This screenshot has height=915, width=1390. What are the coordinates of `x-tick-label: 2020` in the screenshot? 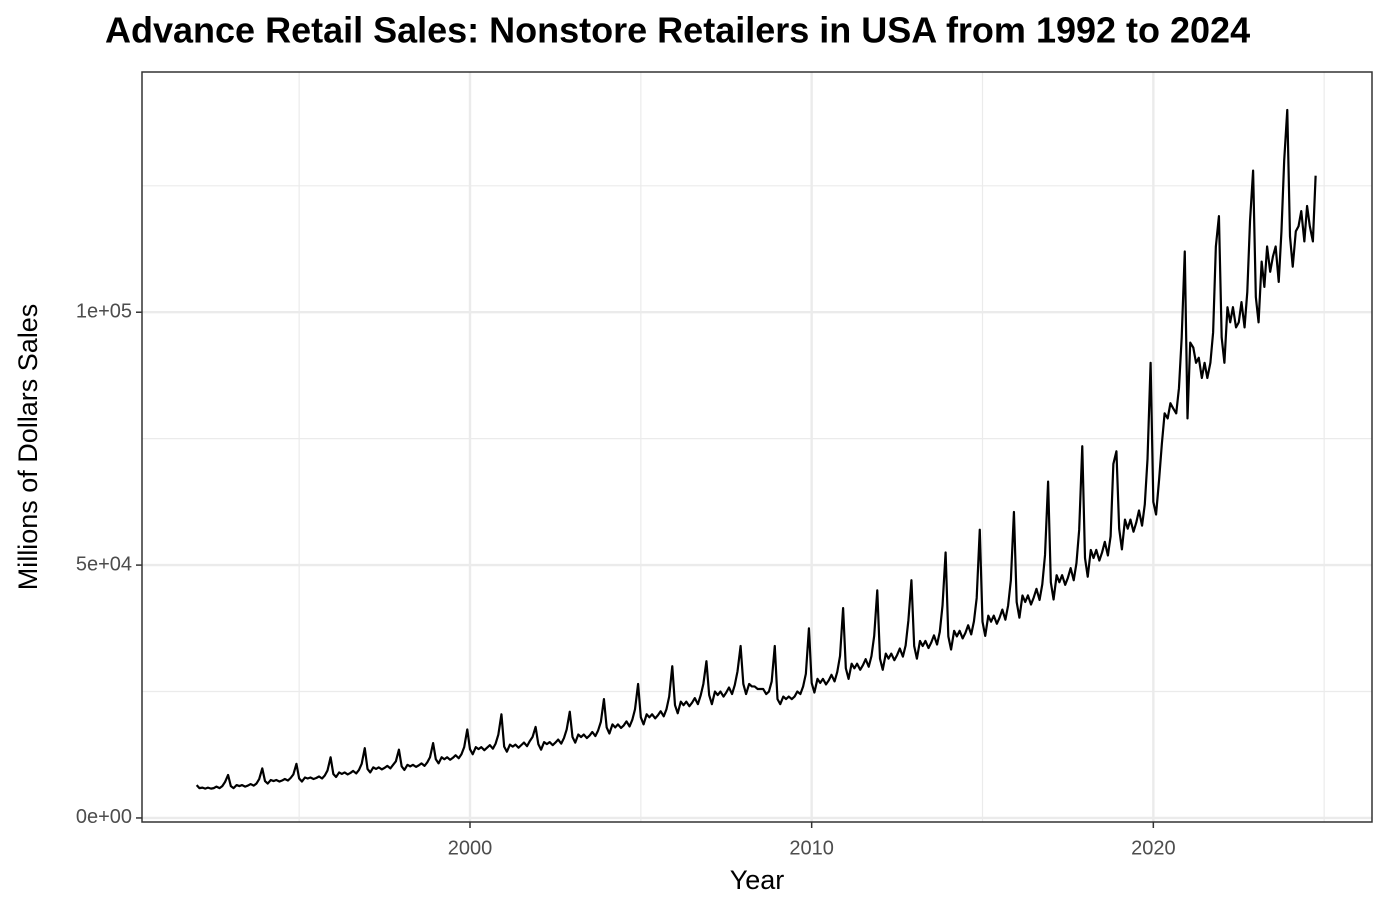 It's located at (1153, 848).